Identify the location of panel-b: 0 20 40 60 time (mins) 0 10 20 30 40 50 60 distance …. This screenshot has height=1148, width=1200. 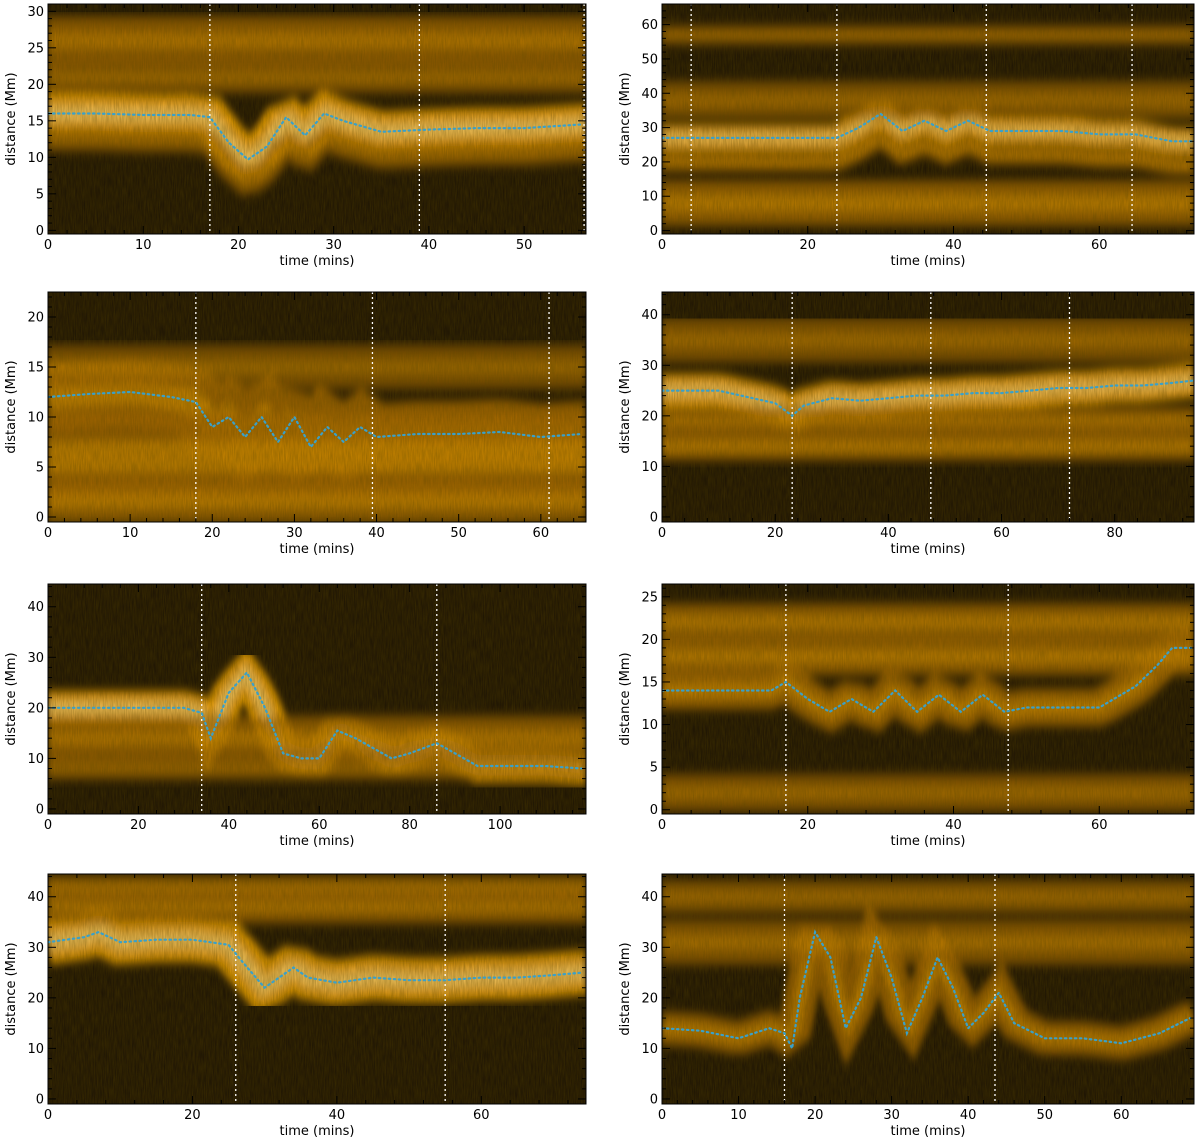
(906, 136).